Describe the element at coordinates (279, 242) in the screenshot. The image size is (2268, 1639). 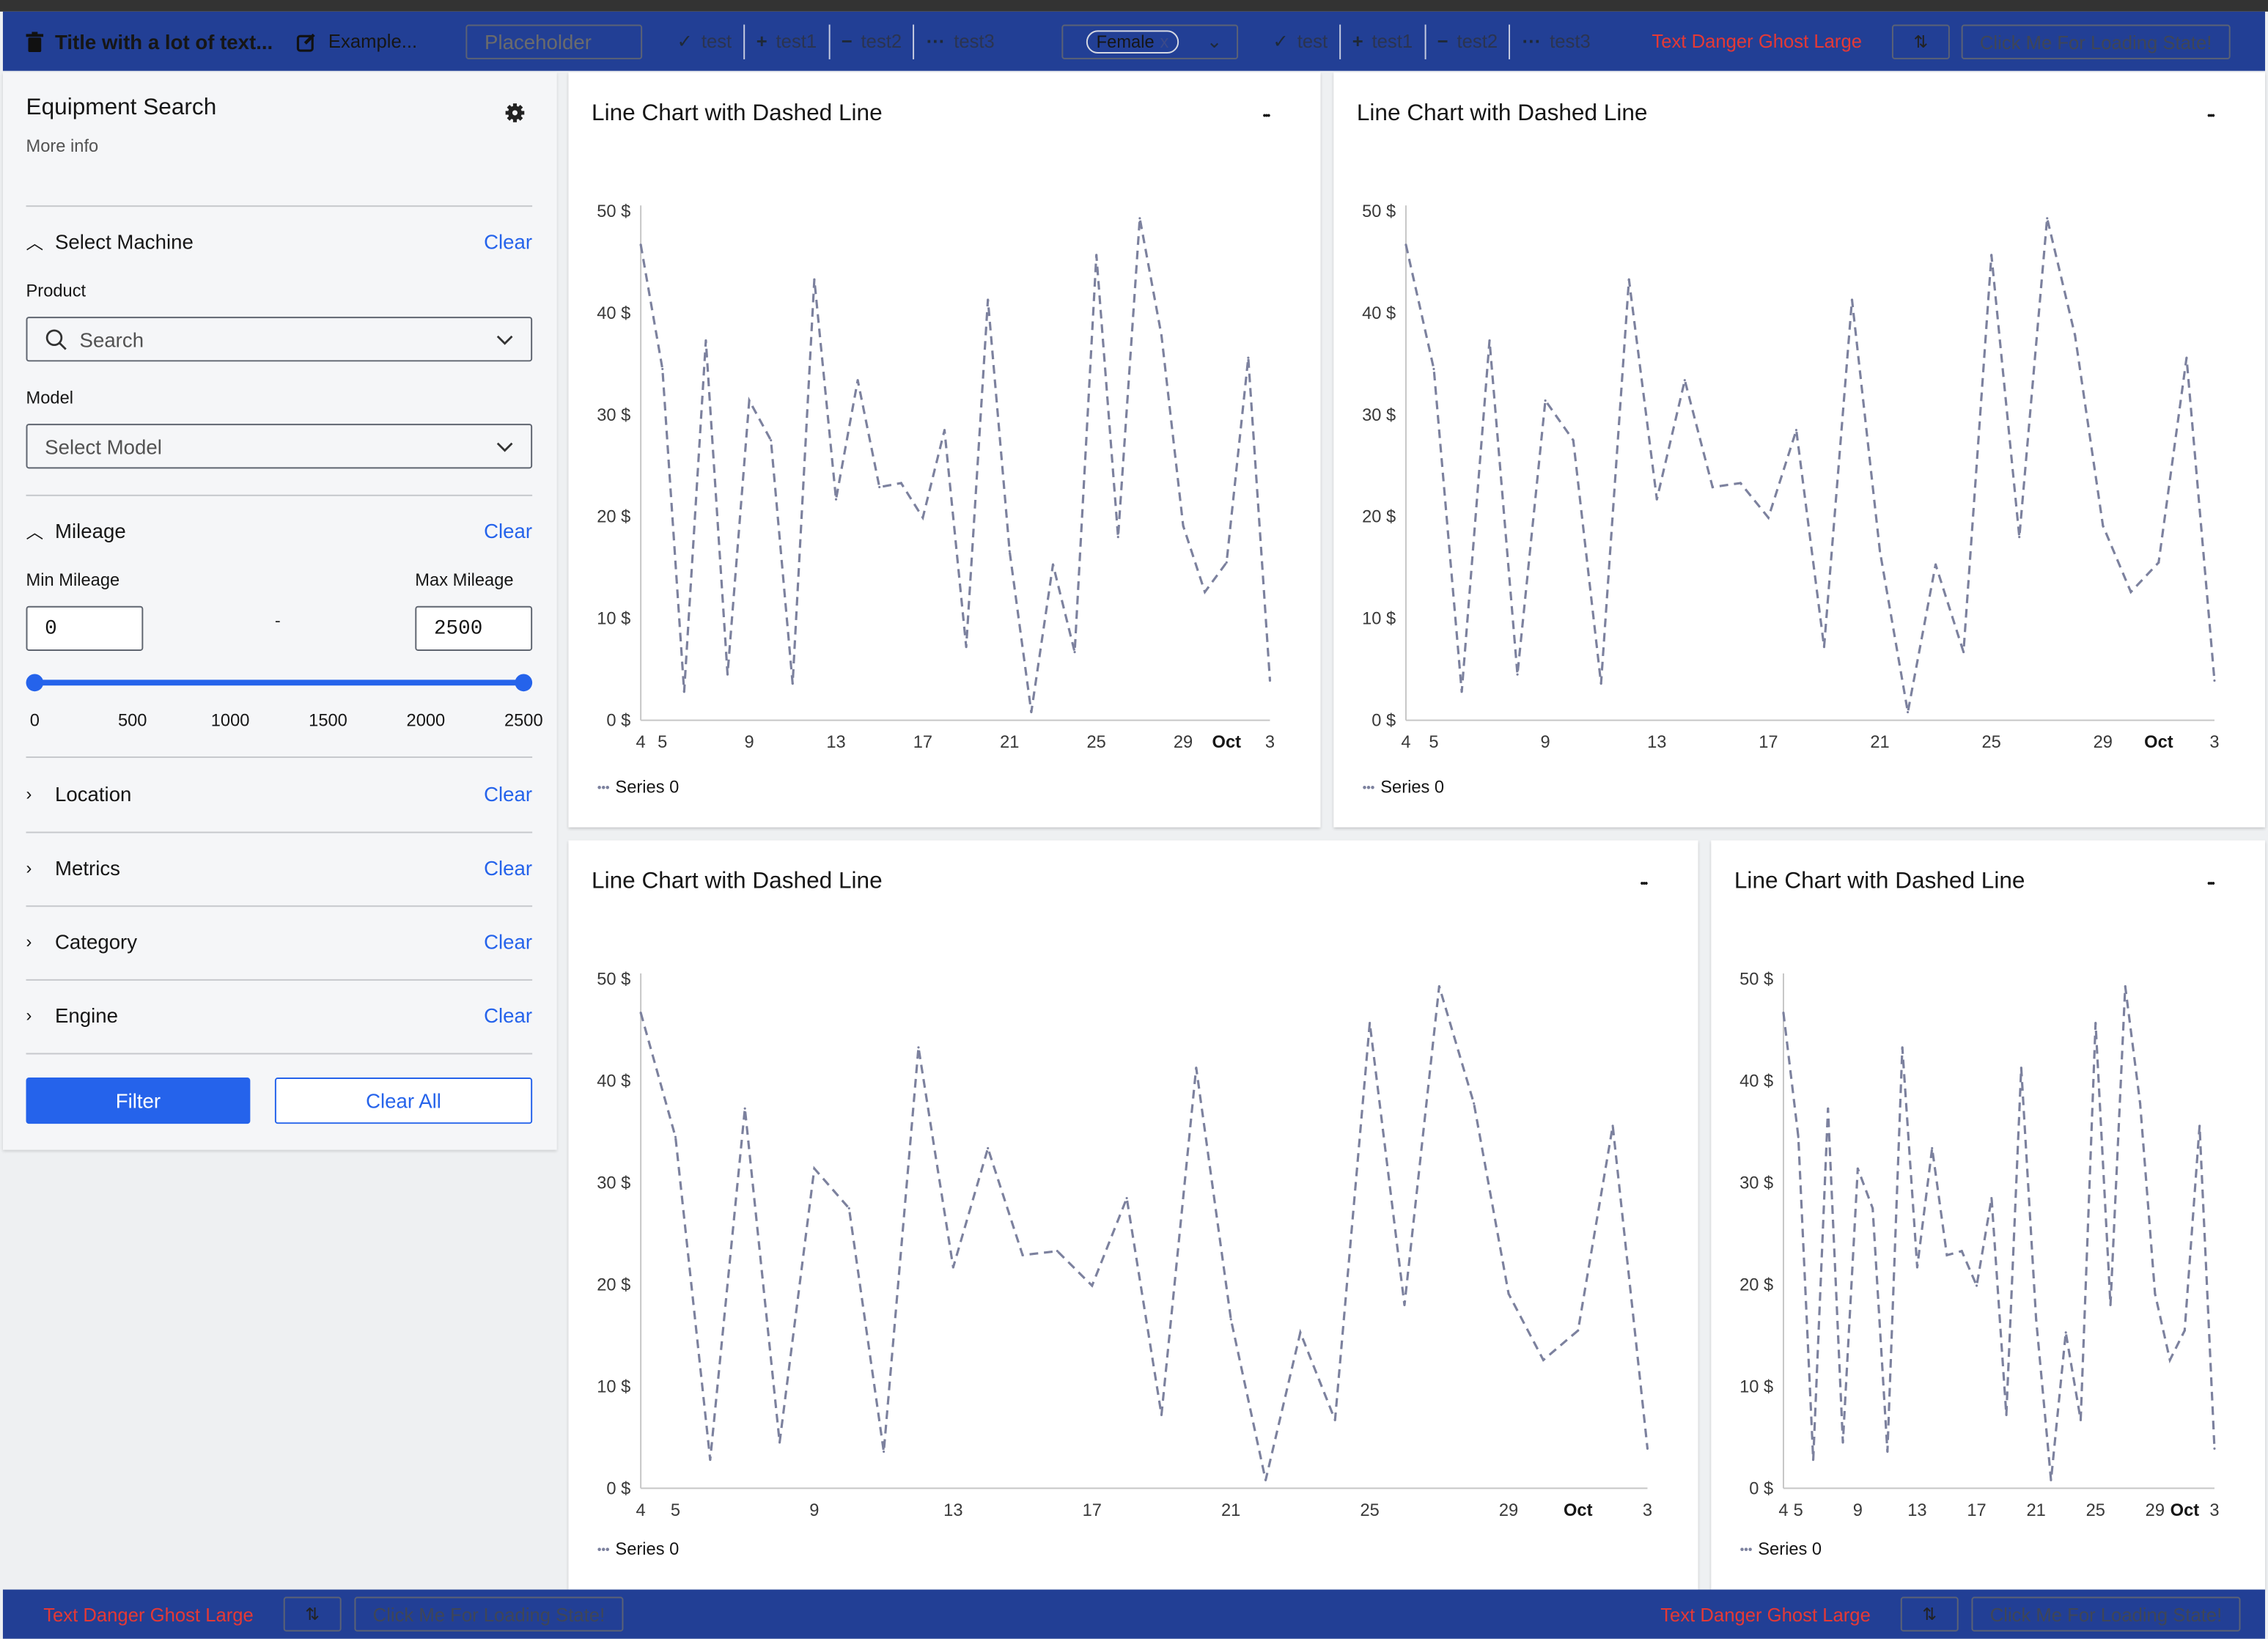
I see `section-select-machine: ︿ Select Machine Clear` at that location.